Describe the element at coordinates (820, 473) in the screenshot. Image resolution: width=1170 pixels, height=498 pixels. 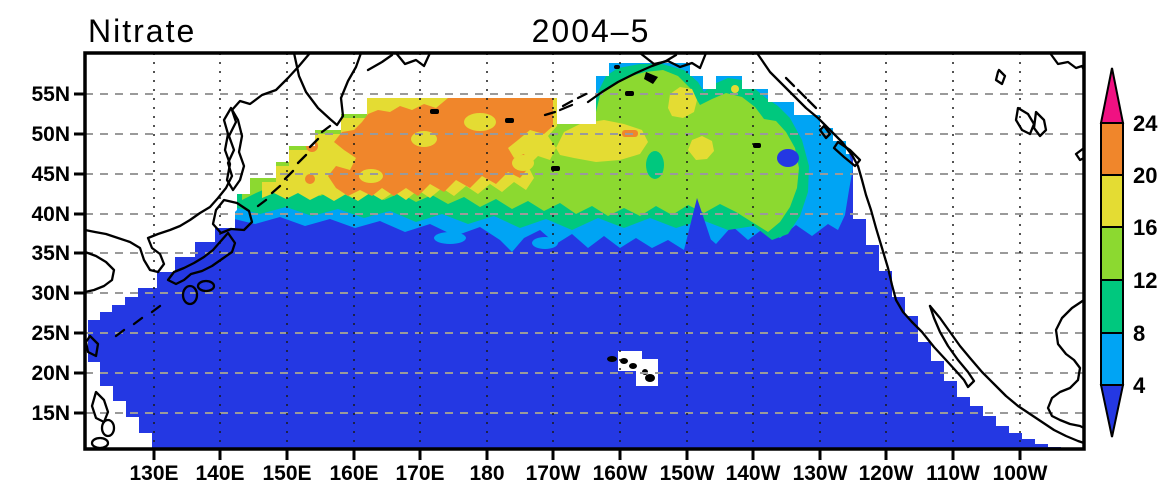
I see `lon-tick-label: 130W` at that location.